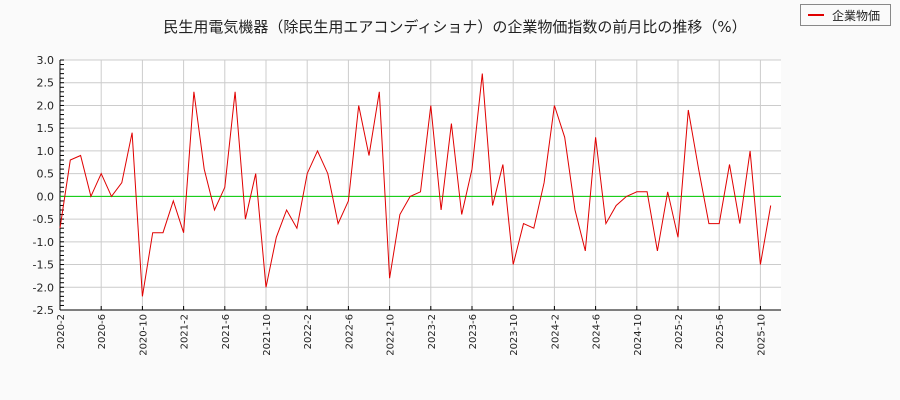  I want to click on chart-title: 民生用電気機器（除民生用エアコンディショナ）の企業物価指数の前月比の推移（%）, so click(455, 27).